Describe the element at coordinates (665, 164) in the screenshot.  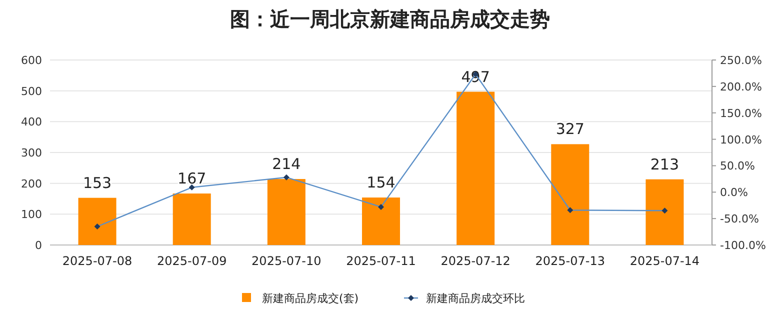
I see `data-label: 213` at that location.